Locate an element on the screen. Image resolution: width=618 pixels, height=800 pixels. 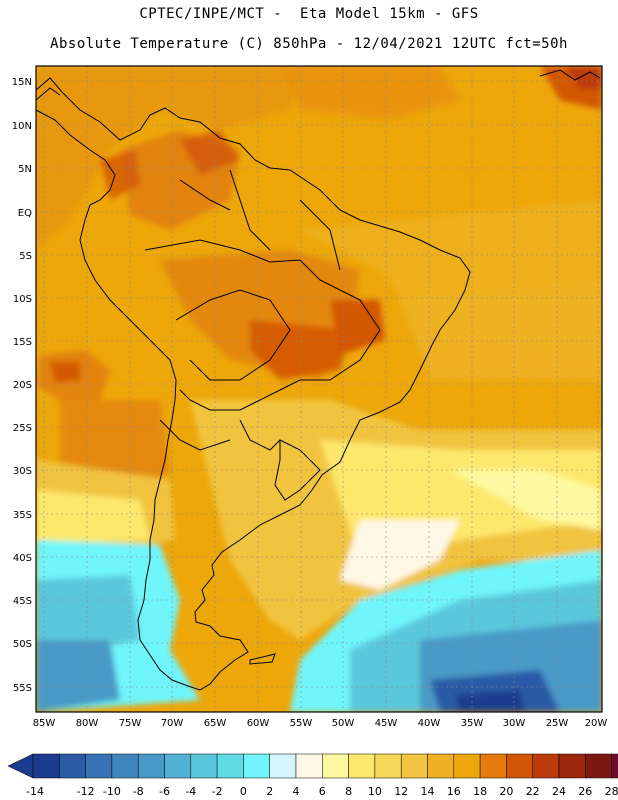
lat-label: 25S is located at coordinates (22, 428).